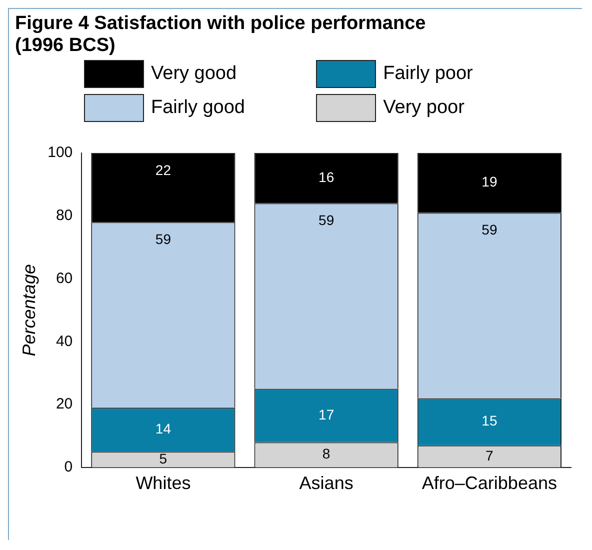 The image size is (592, 550). What do you see at coordinates (64, 404) in the screenshot?
I see `y-tick-label: 20` at bounding box center [64, 404].